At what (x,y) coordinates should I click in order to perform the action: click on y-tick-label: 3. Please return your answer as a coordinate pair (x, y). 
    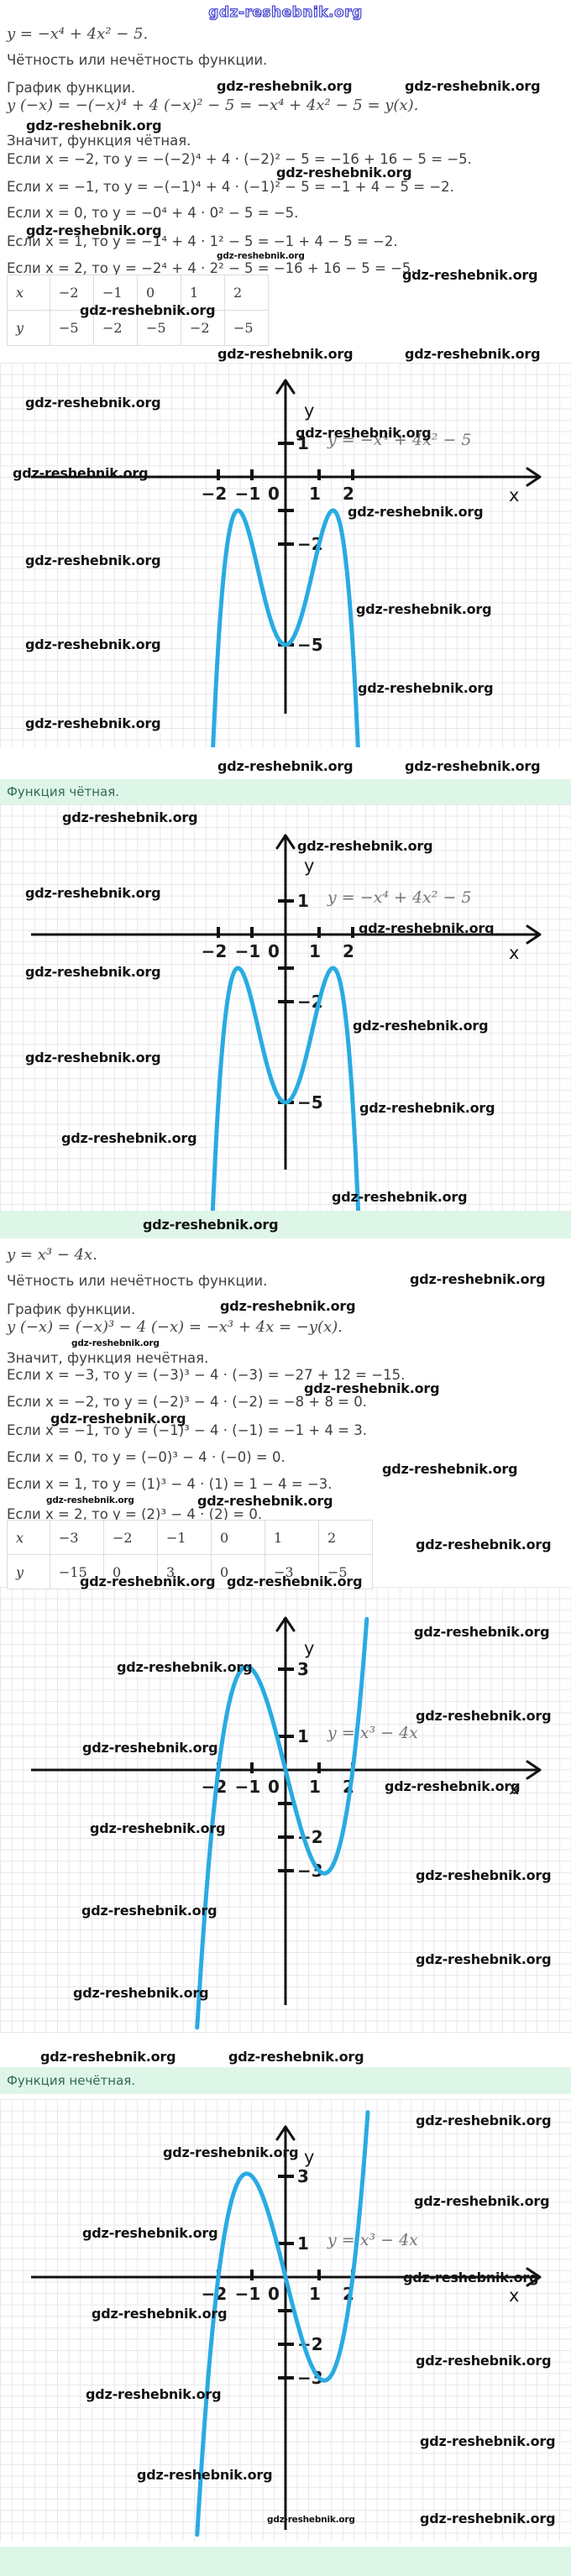
    Looking at the image, I should click on (303, 2176).